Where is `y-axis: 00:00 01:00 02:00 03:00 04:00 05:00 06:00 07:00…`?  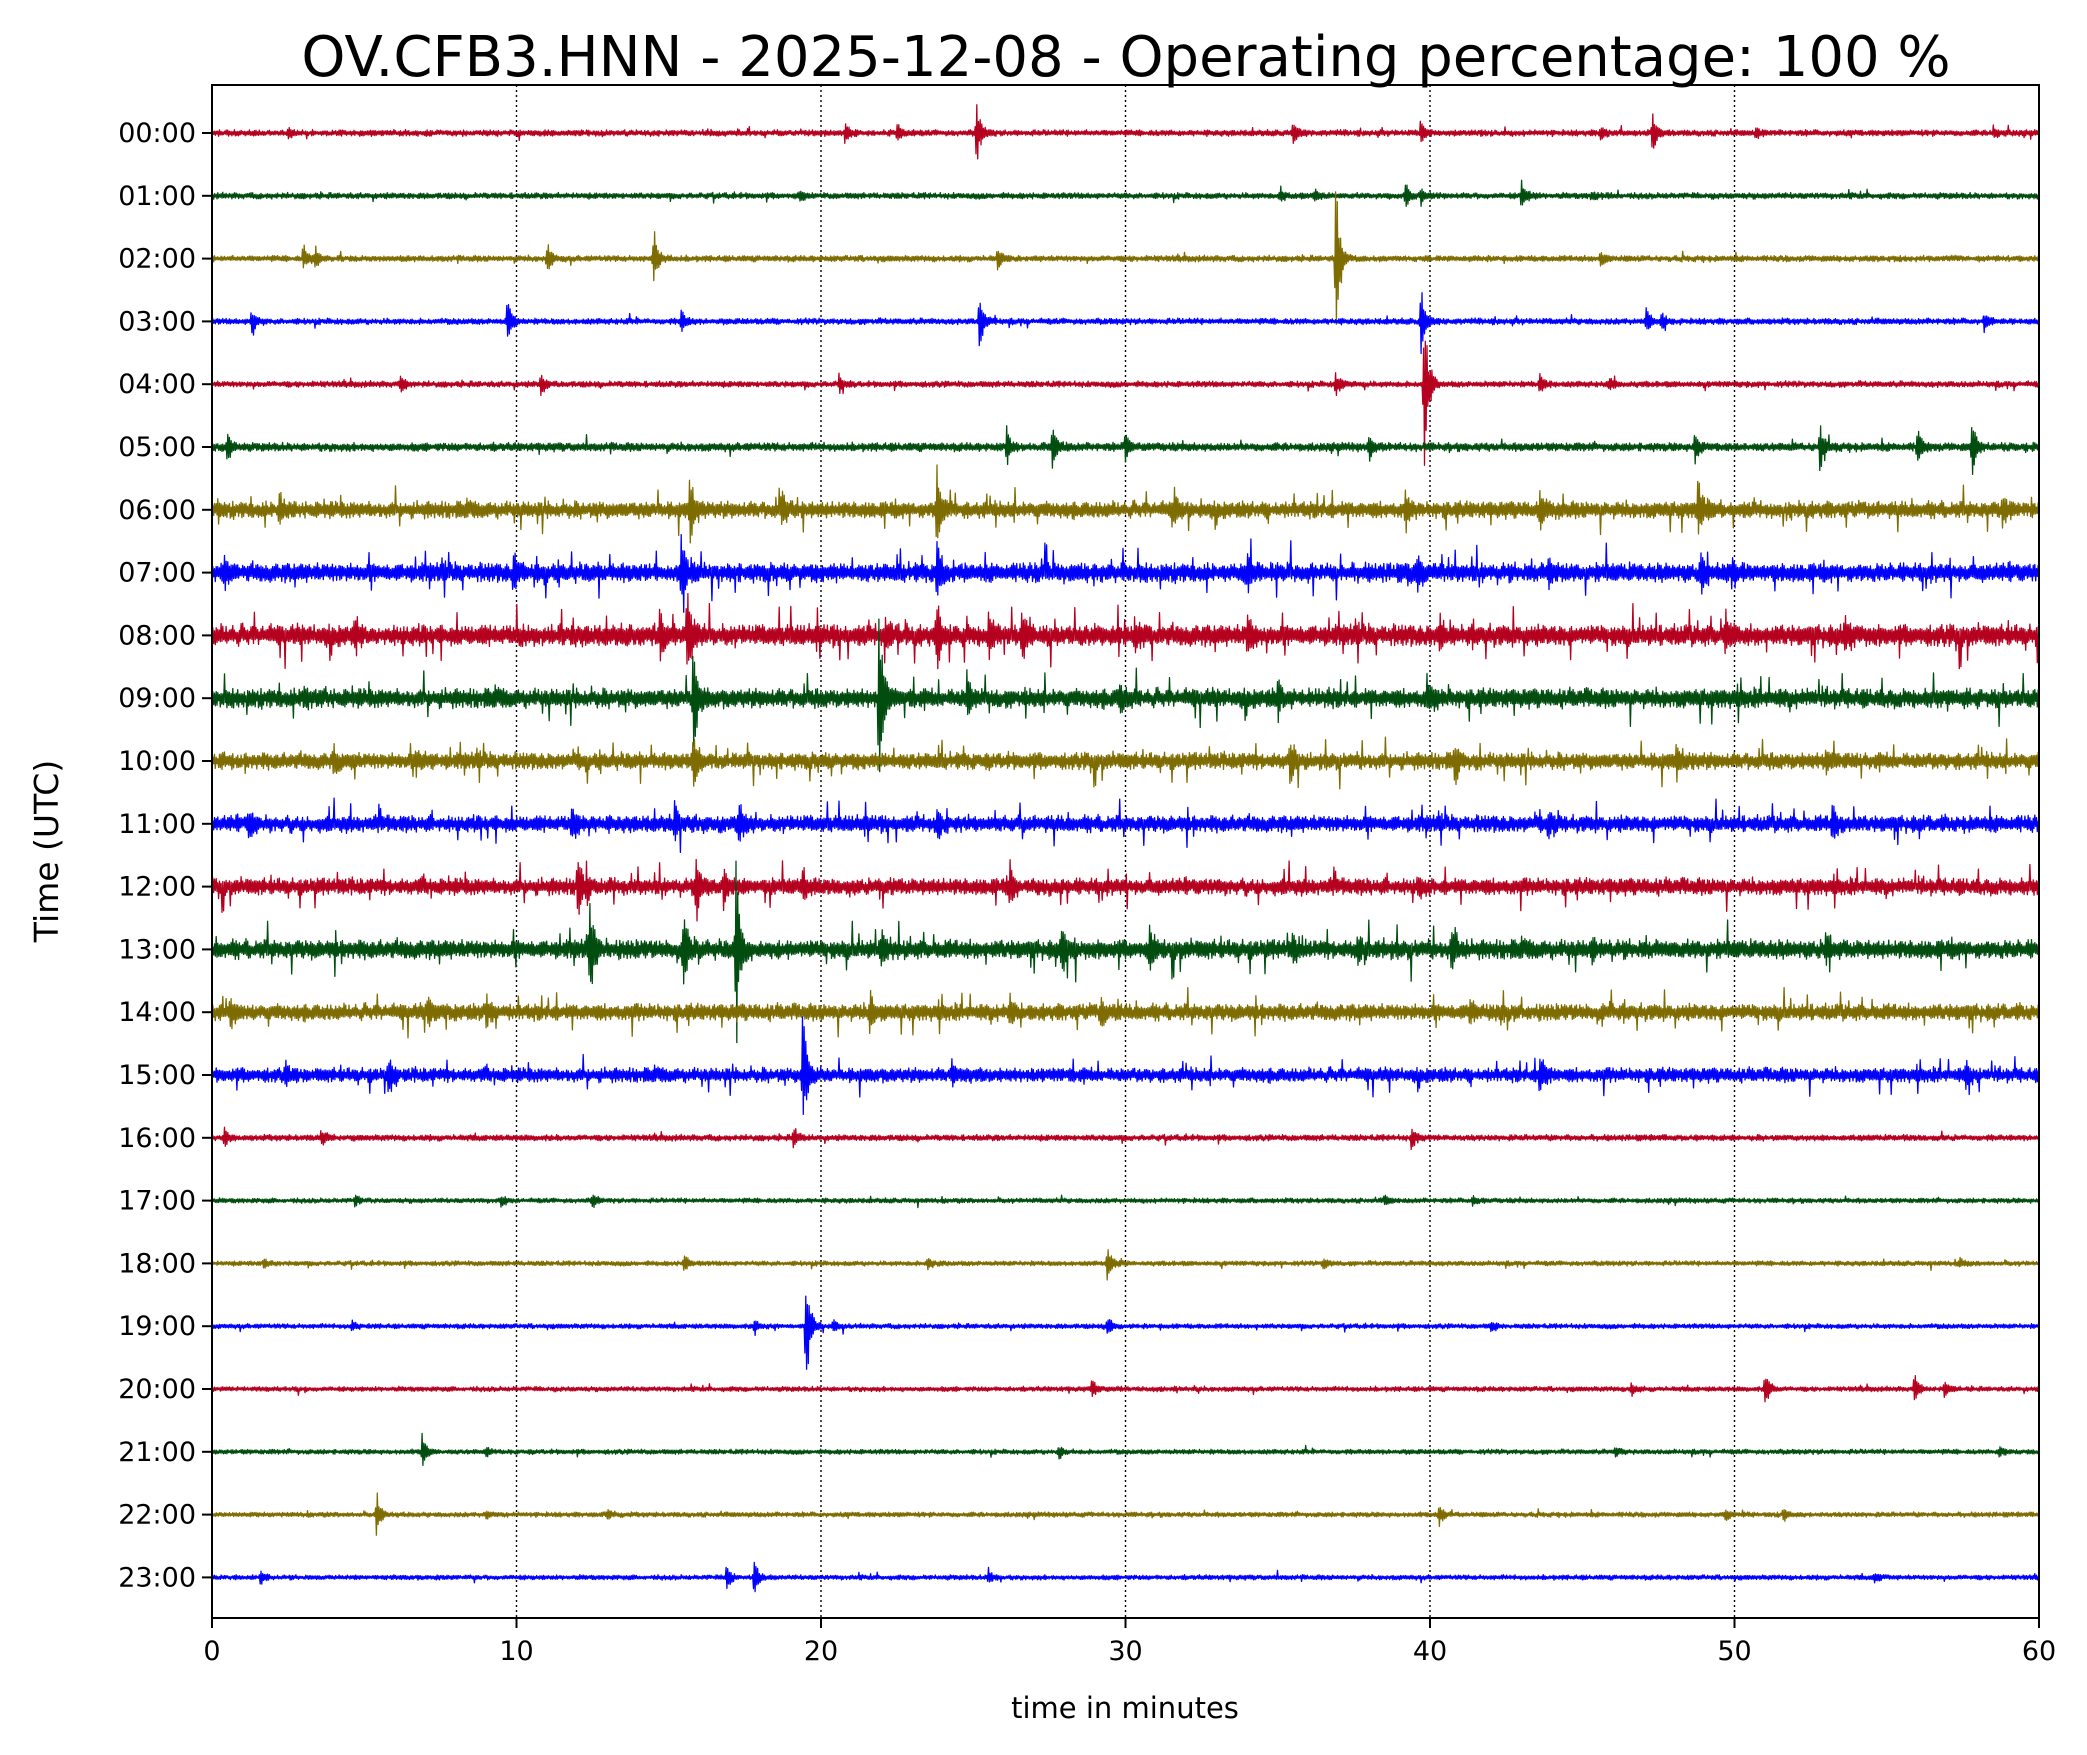
y-axis: 00:00 01:00 02:00 03:00 04:00 05:00 06:00 07:00… is located at coordinates (165, 855).